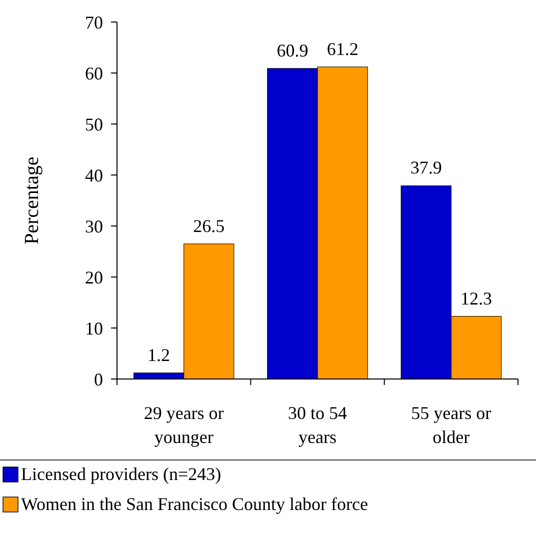 The height and width of the screenshot is (552, 536). Describe the element at coordinates (476, 298) in the screenshot. I see `data-label: 12.3` at that location.